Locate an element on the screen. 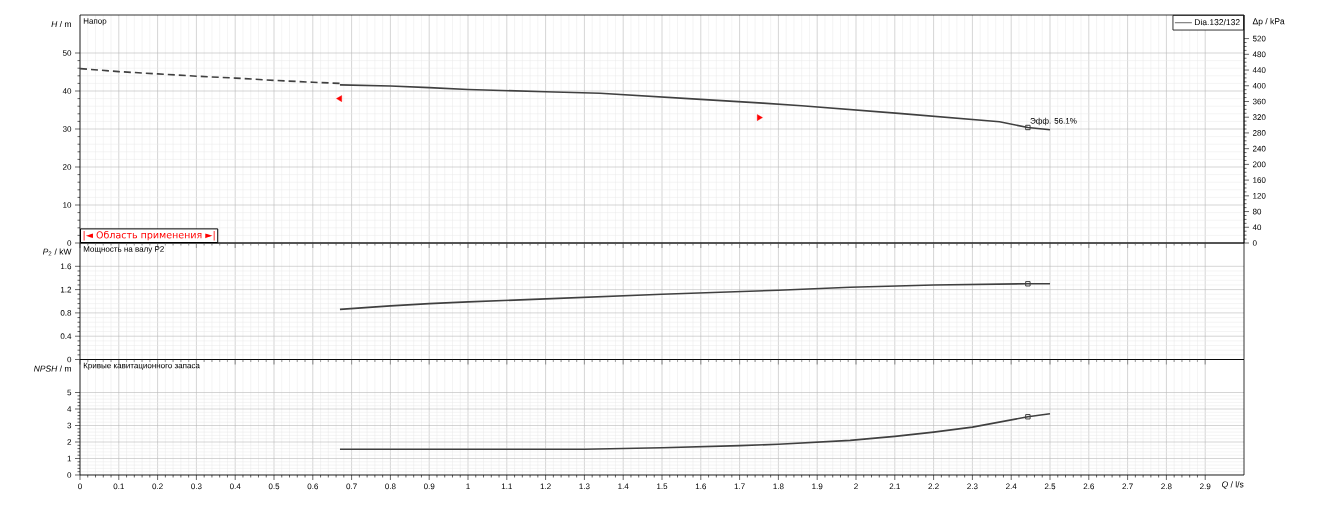  x-tick-label: 1.2 is located at coordinates (545, 486).